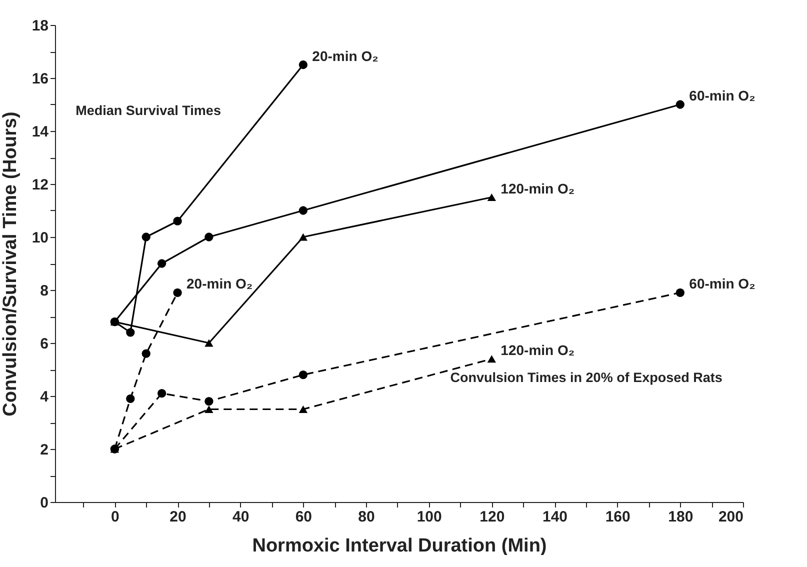  Describe the element at coordinates (731, 517) in the screenshot. I see `x-tick-label: 200` at that location.